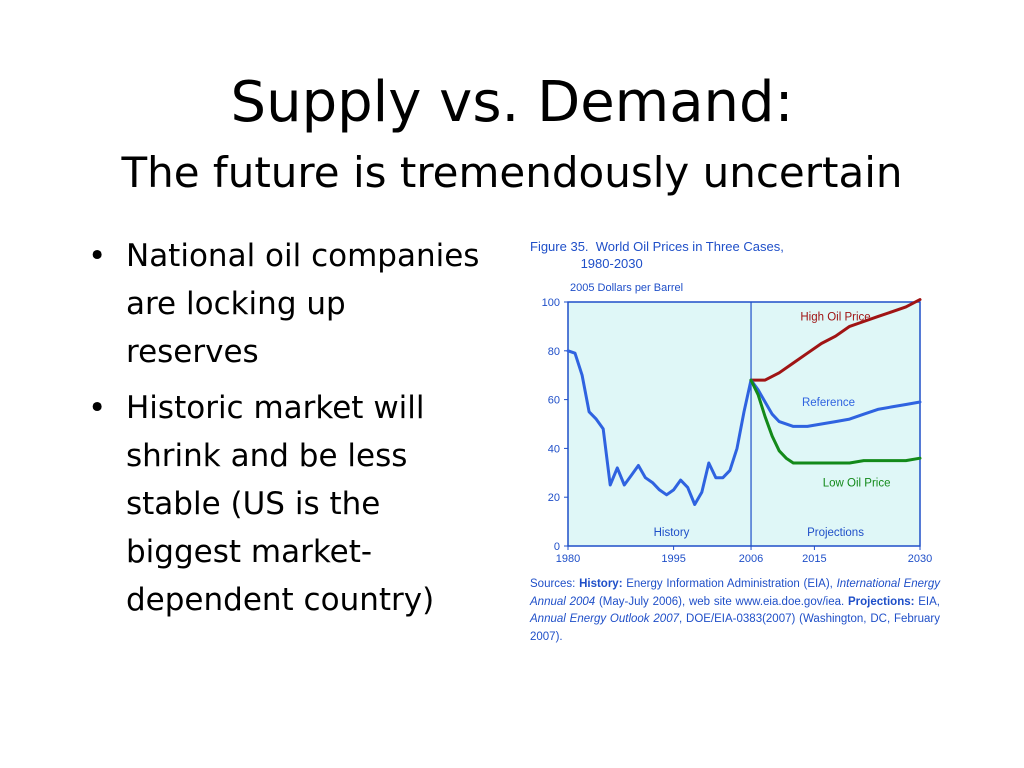 Image resolution: width=1024 pixels, height=768 pixels. I want to click on y-tick-label: 20, so click(554, 498).